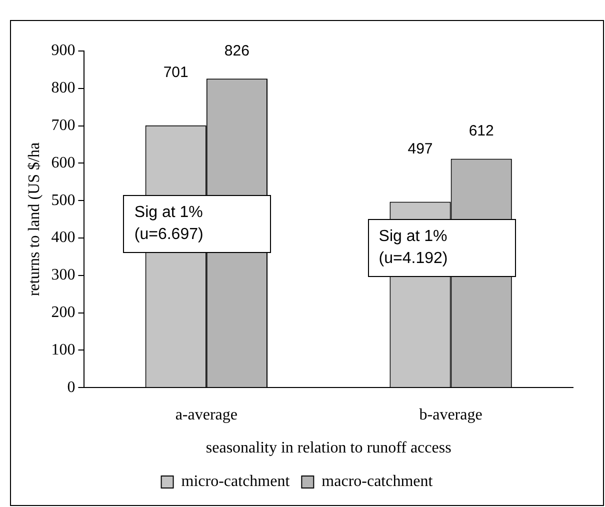 This screenshot has width=605, height=507. Describe the element at coordinates (63, 125) in the screenshot. I see `y-tick-label: 700` at that location.